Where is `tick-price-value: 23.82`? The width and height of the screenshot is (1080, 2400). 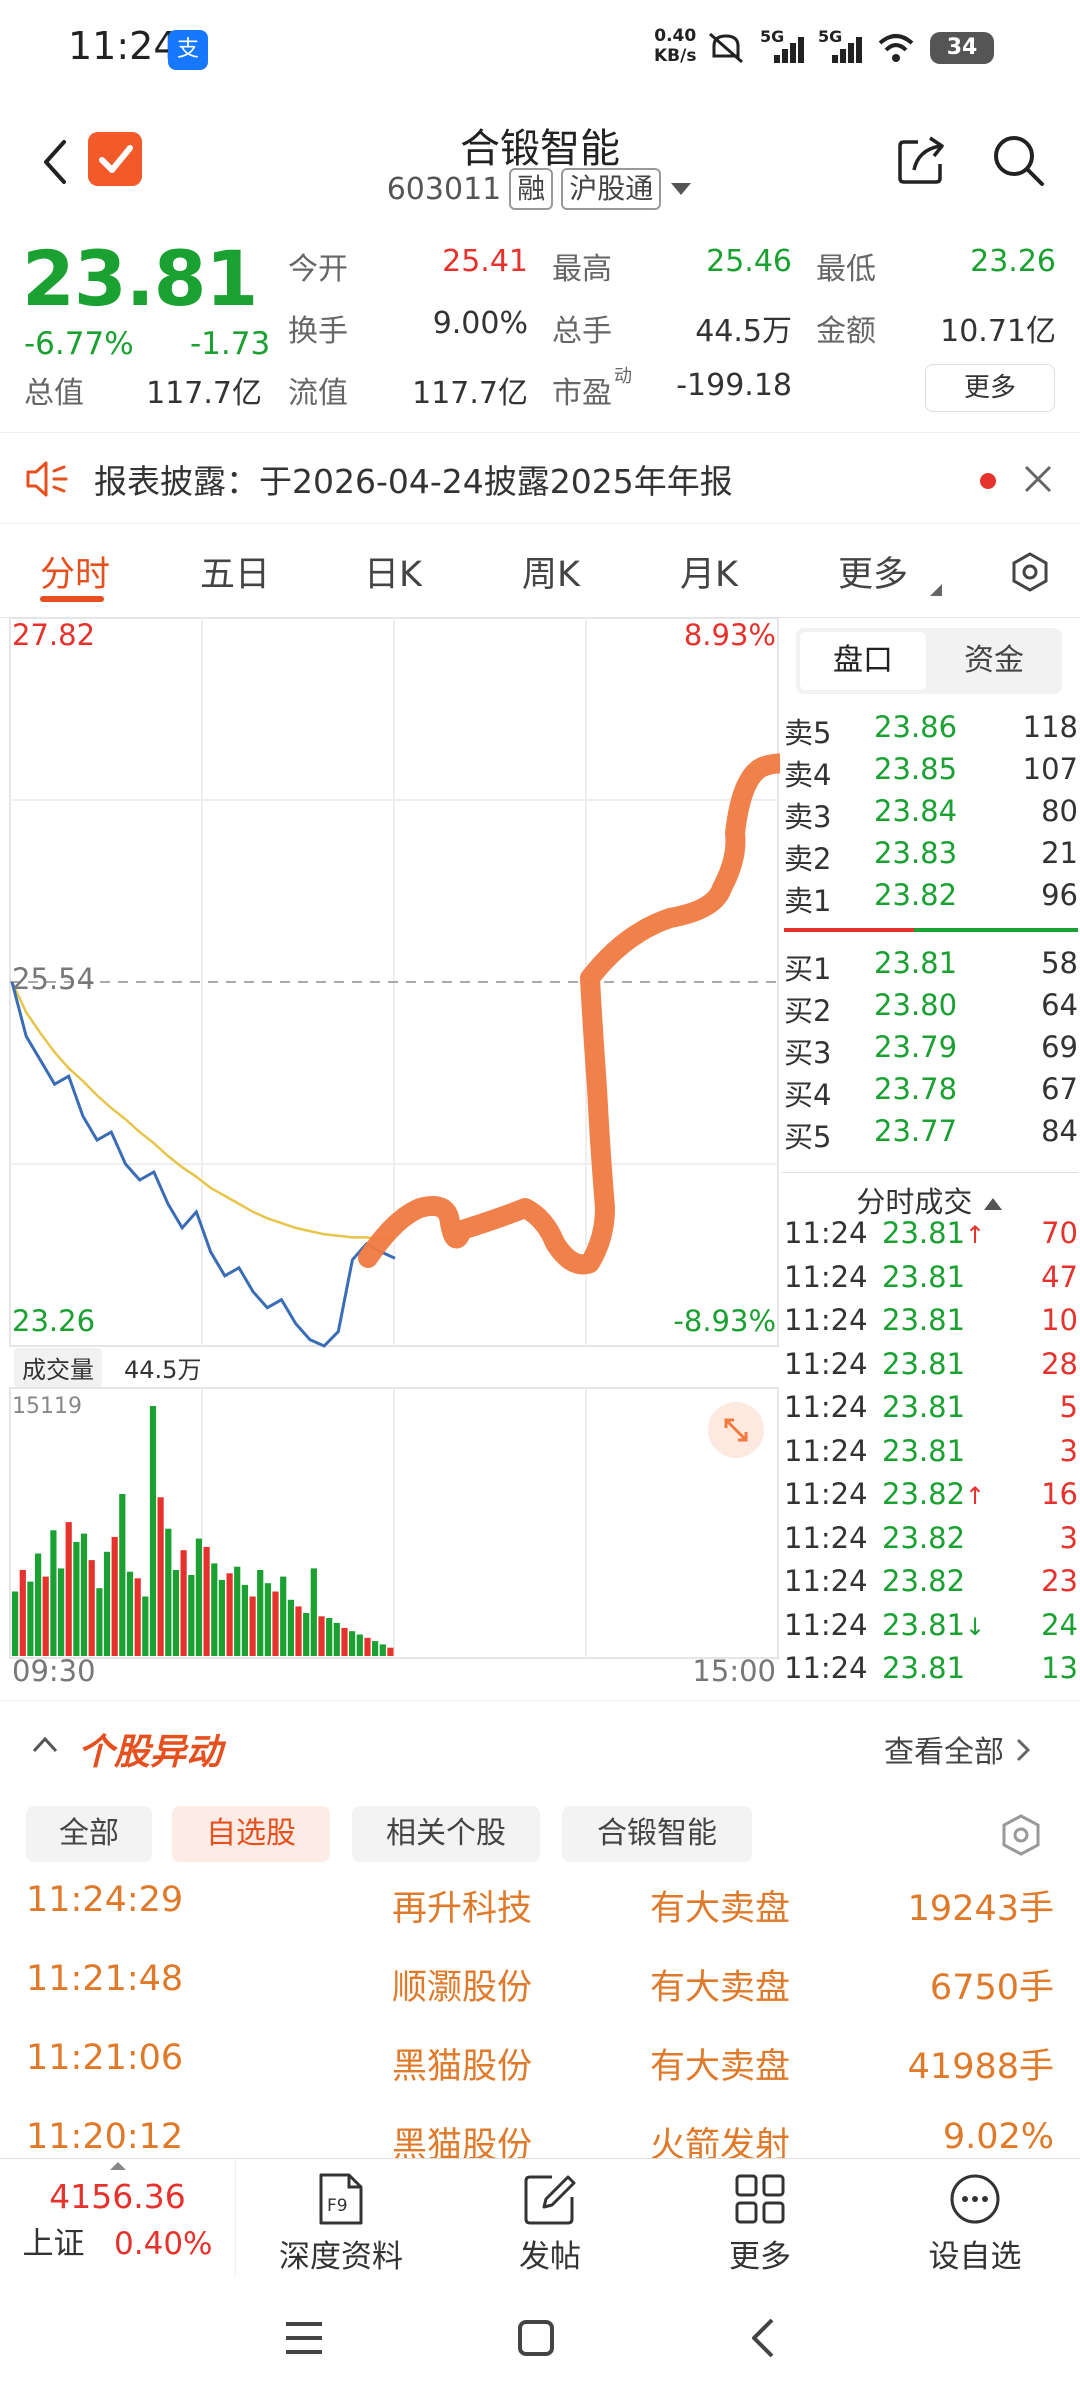
tick-price-value: 23.82 is located at coordinates (924, 1581).